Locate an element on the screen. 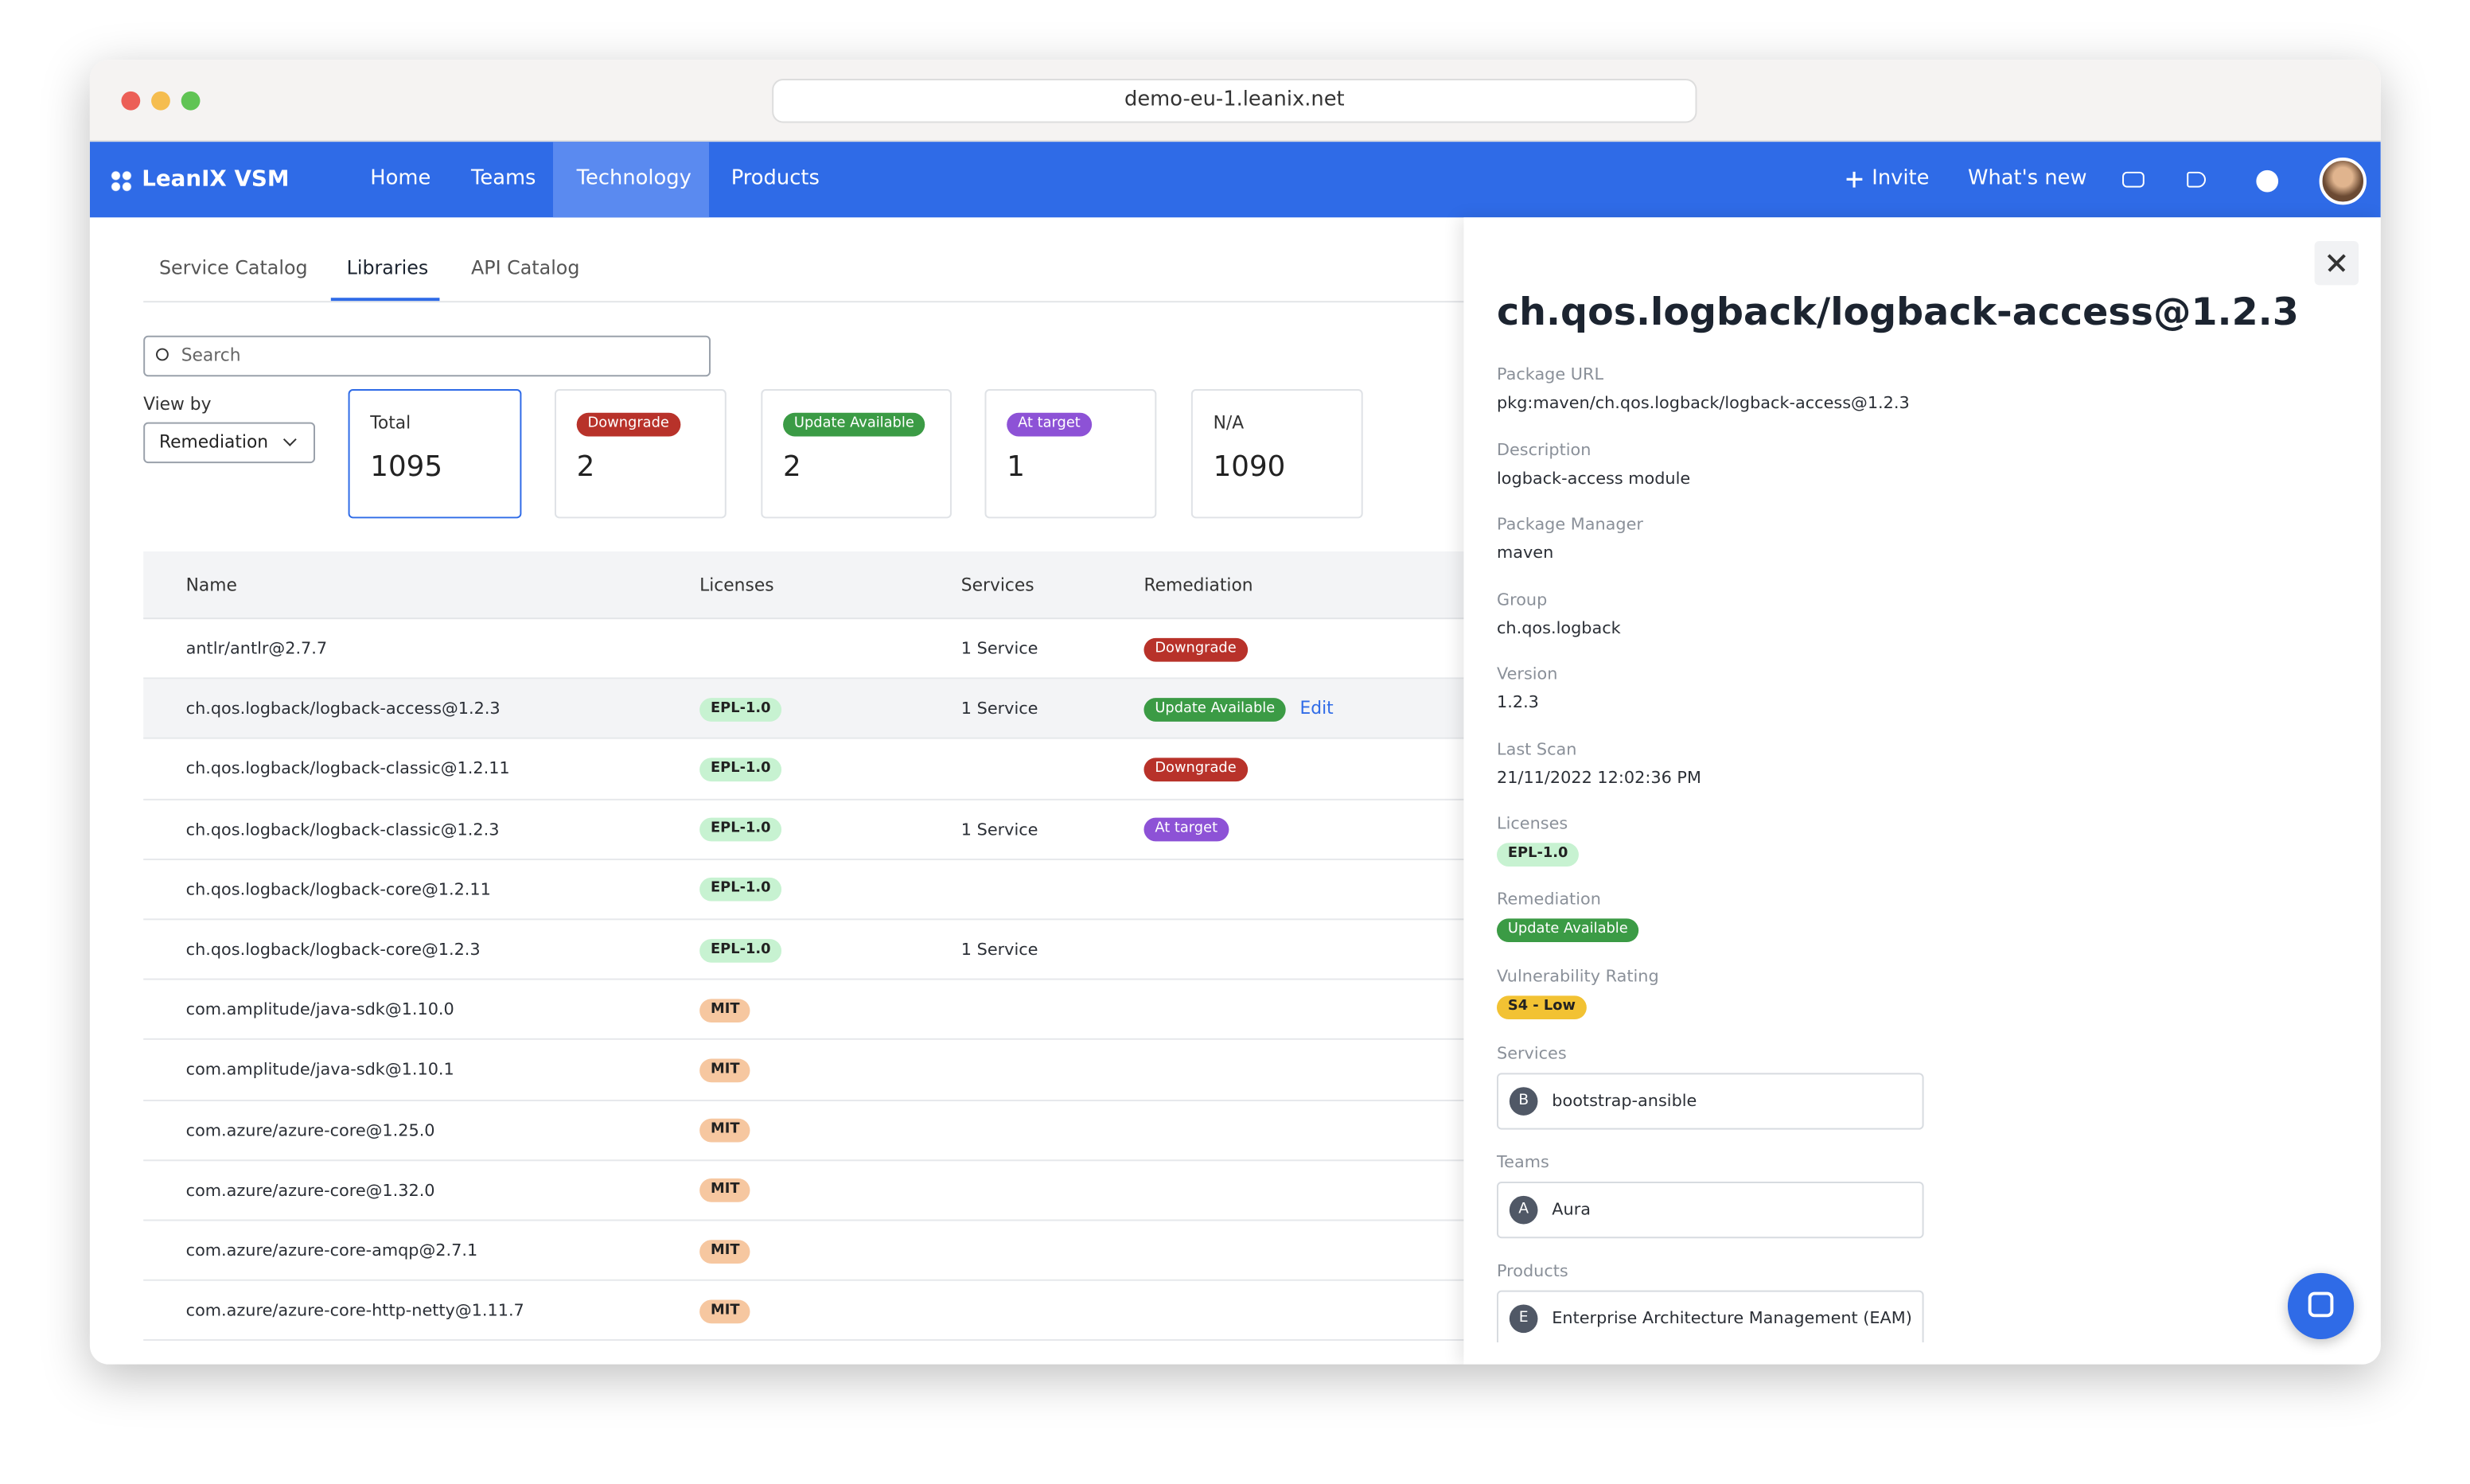  announce-icon is located at coordinates (2196, 179).